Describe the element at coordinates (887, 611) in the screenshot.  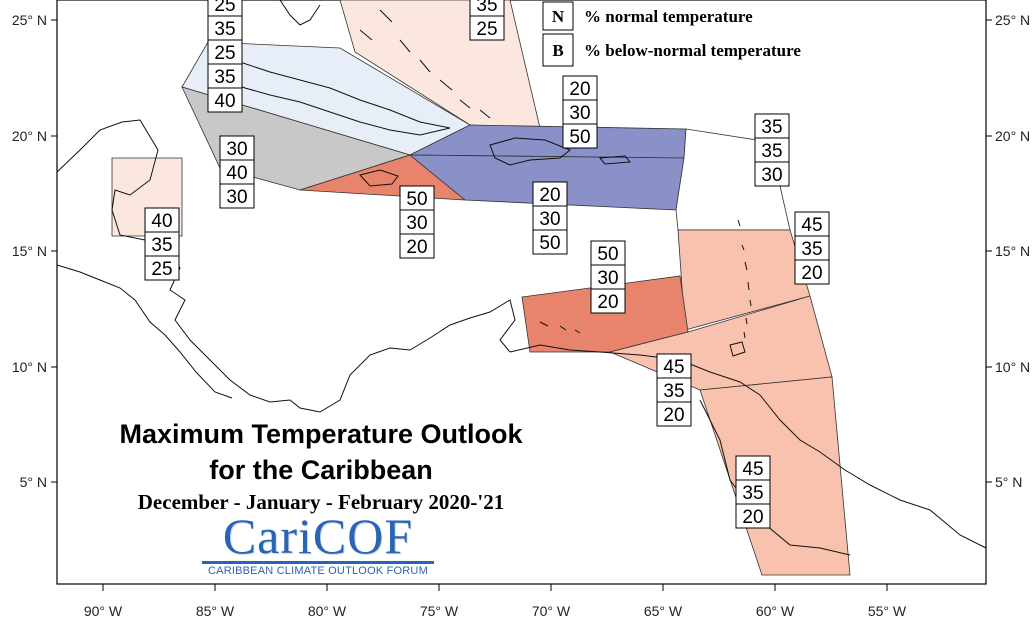
I see `lon-label: 55° W` at that location.